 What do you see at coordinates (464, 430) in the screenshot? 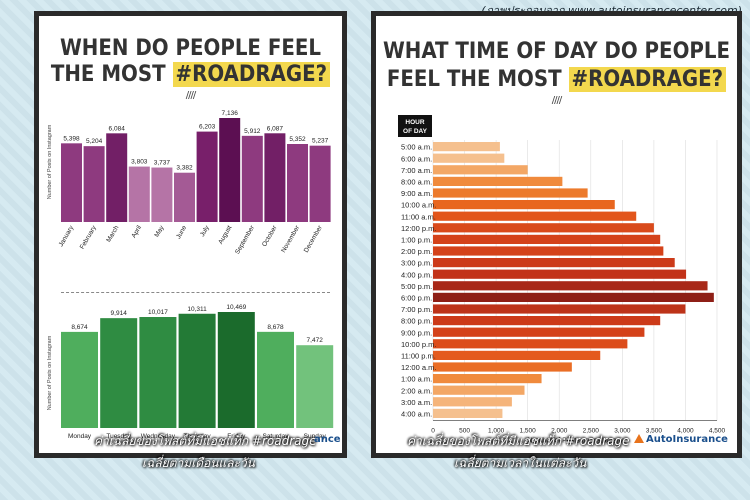
I see `hour-x-tick-label: 500` at bounding box center [464, 430].